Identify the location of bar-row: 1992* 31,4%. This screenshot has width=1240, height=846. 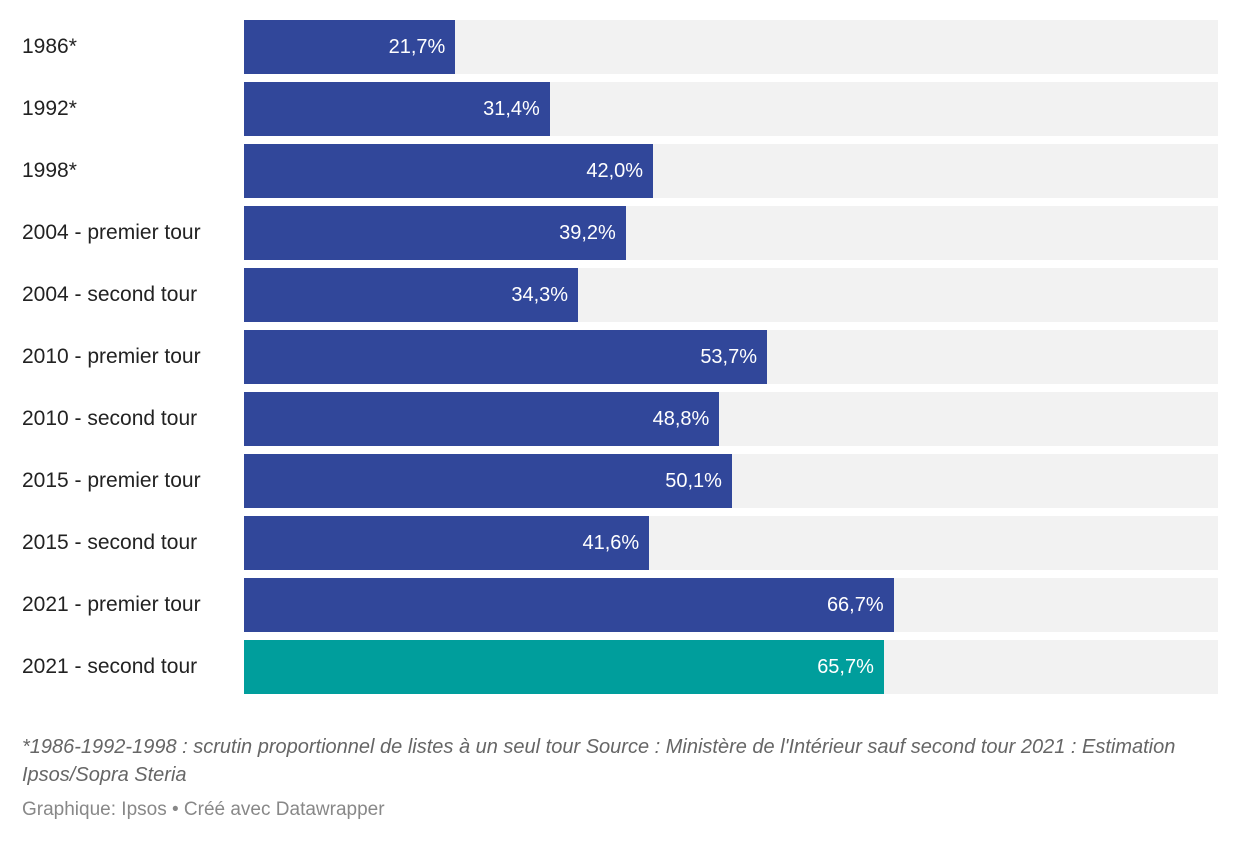
(620, 109).